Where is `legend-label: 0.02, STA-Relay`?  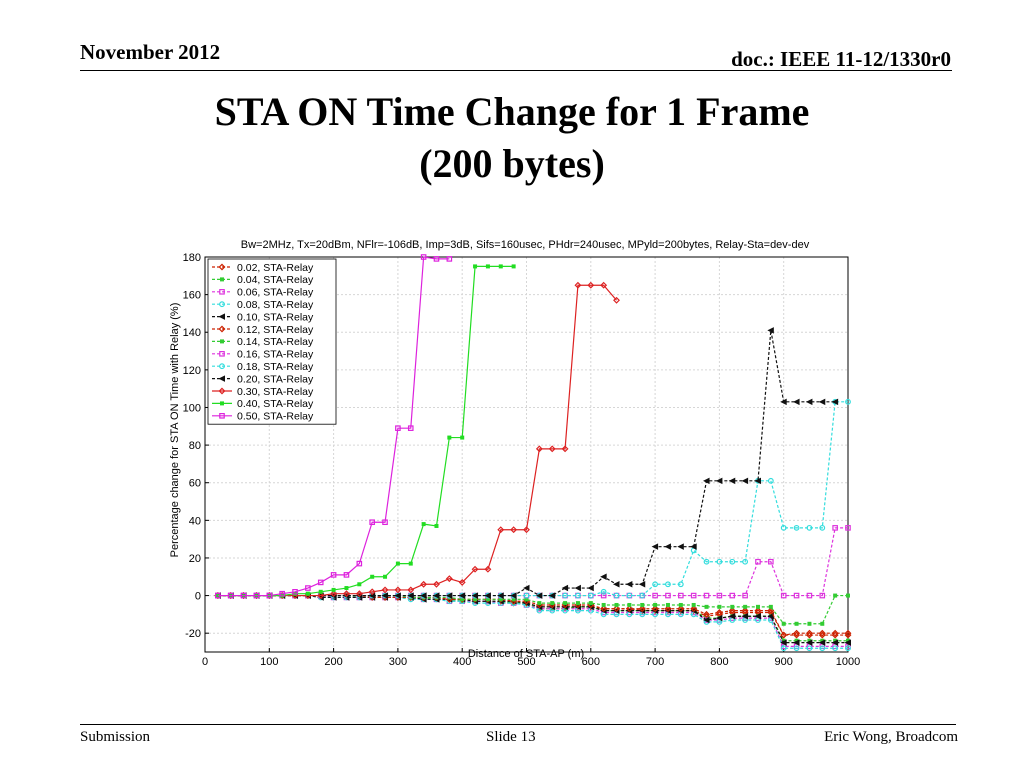 legend-label: 0.02, STA-Relay is located at coordinates (275, 268).